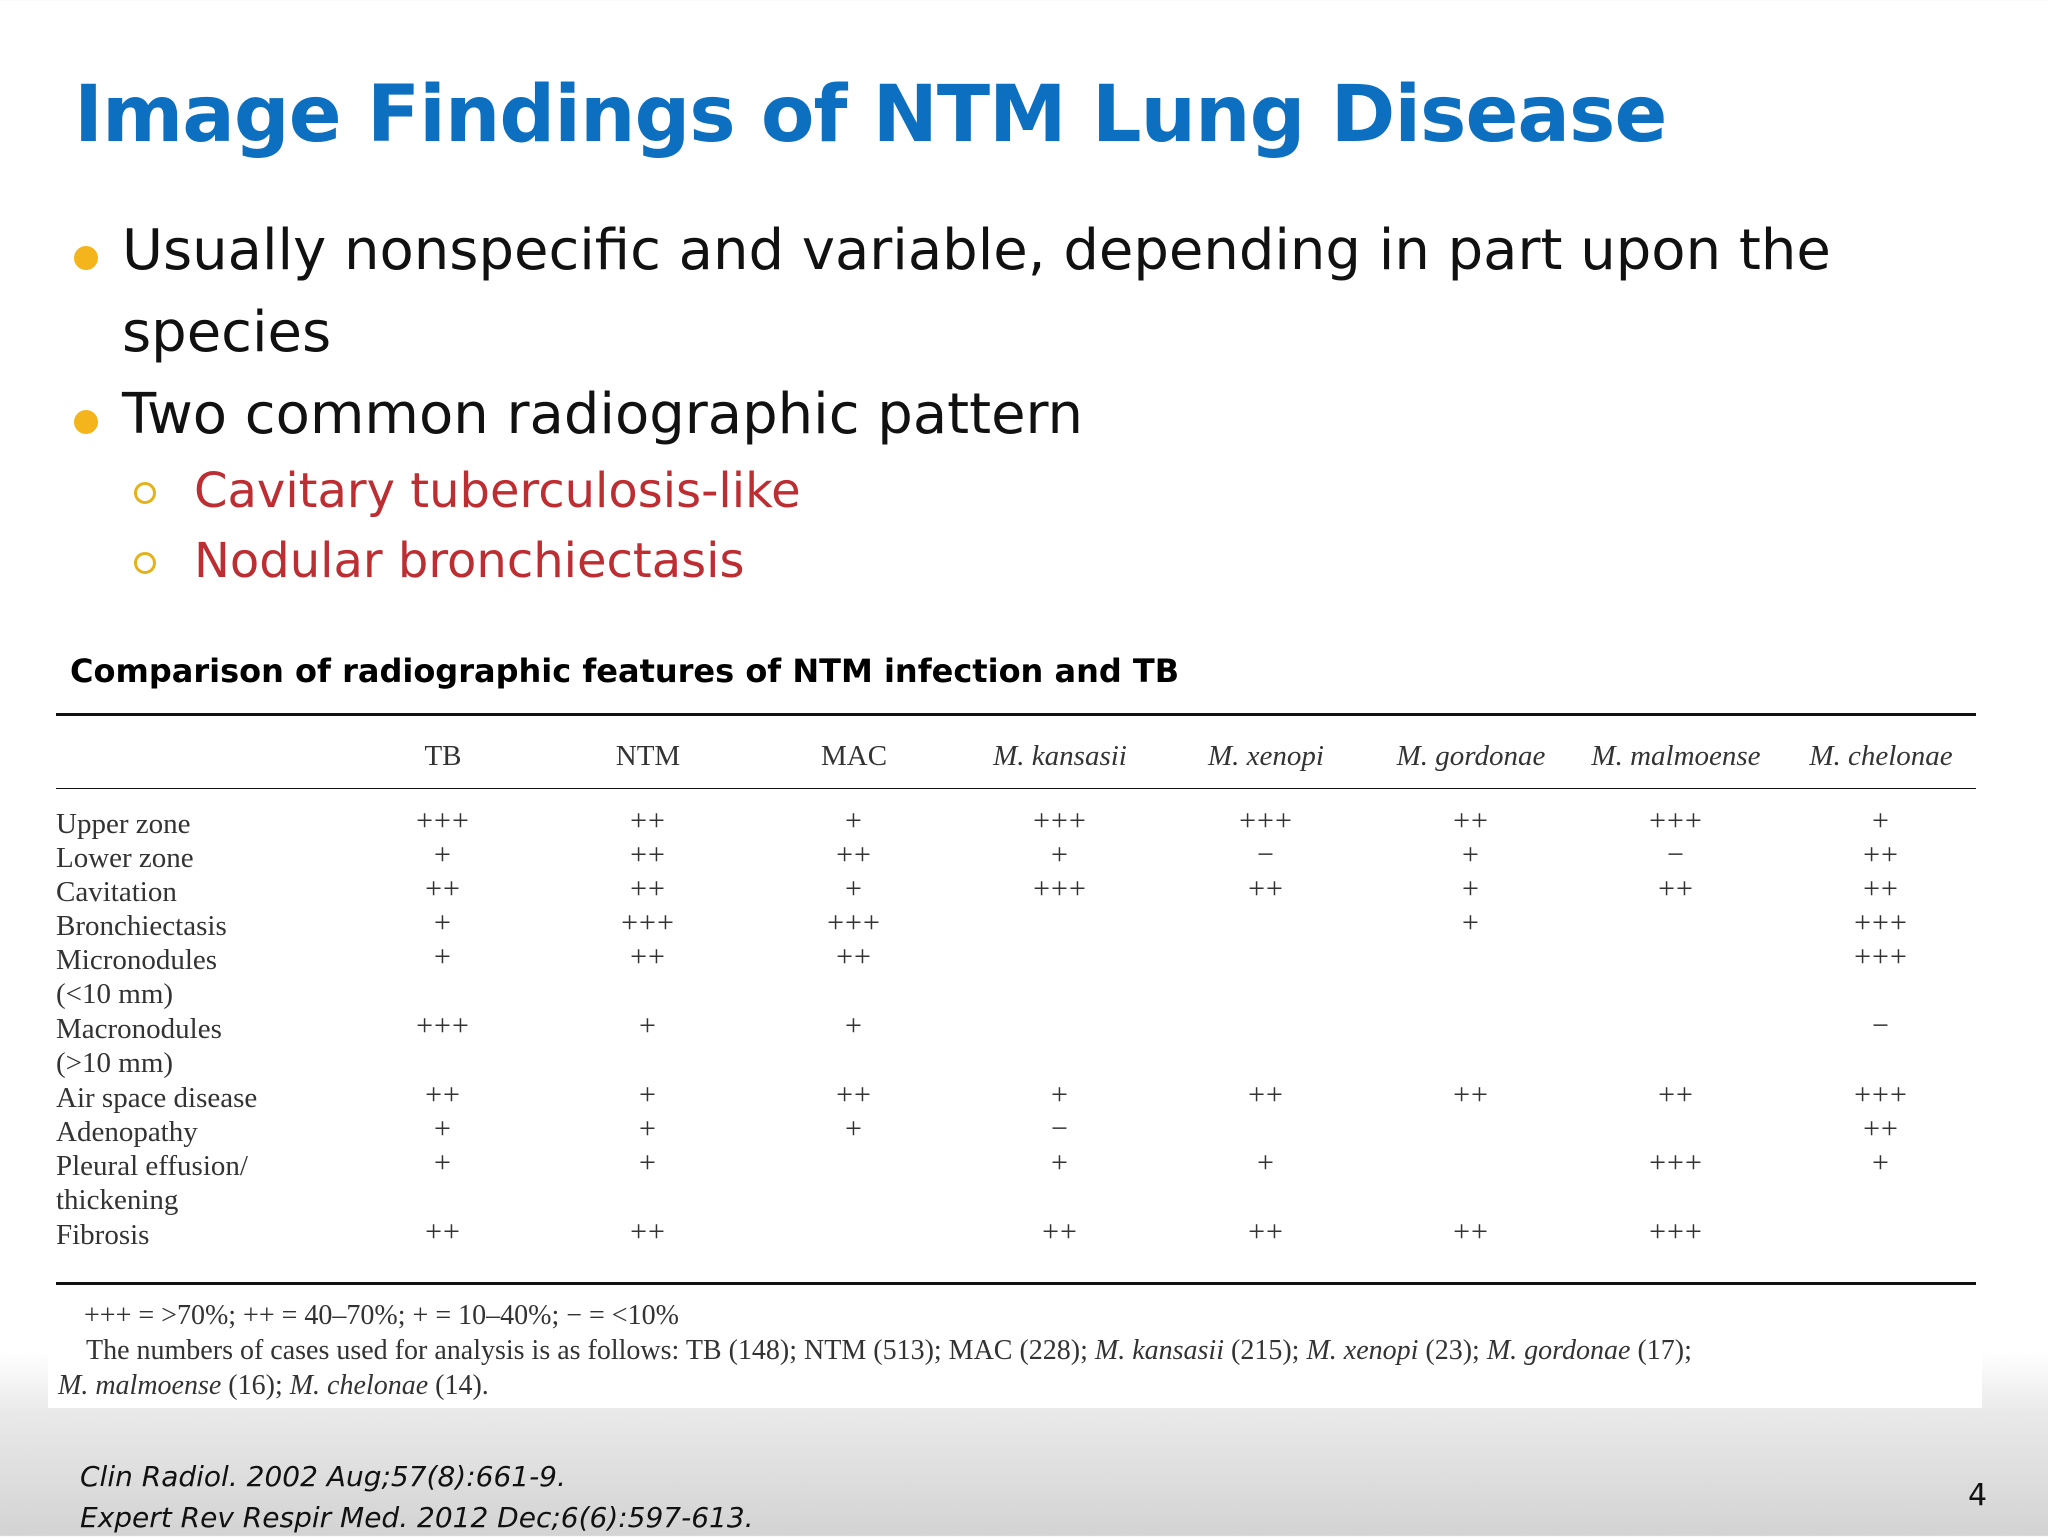  What do you see at coordinates (323, 1476) in the screenshot?
I see `reference-item: Clin Radiol. 2002 Aug;57(8):661-9.` at bounding box center [323, 1476].